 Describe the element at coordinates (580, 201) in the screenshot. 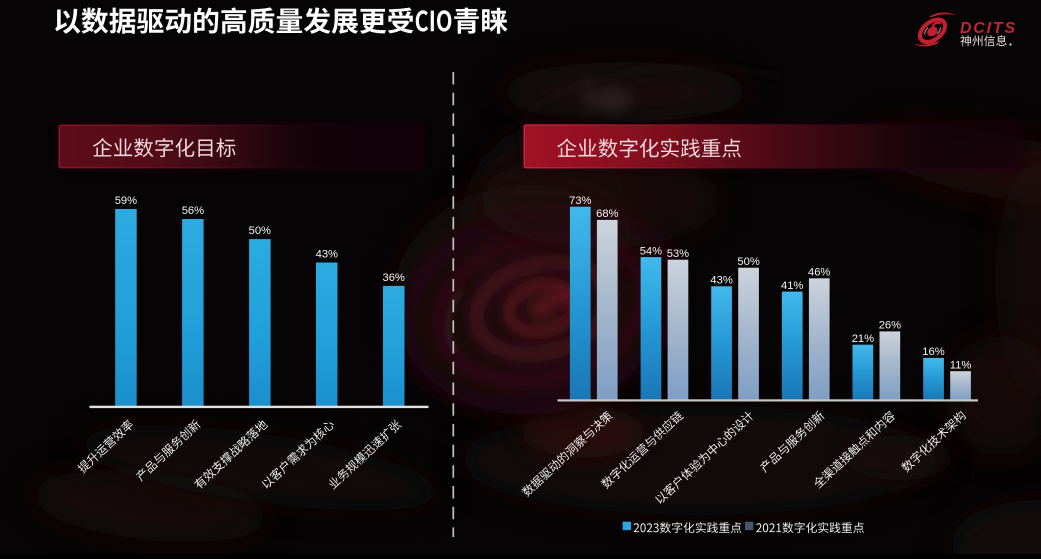

I see `svg-text: 73%` at that location.